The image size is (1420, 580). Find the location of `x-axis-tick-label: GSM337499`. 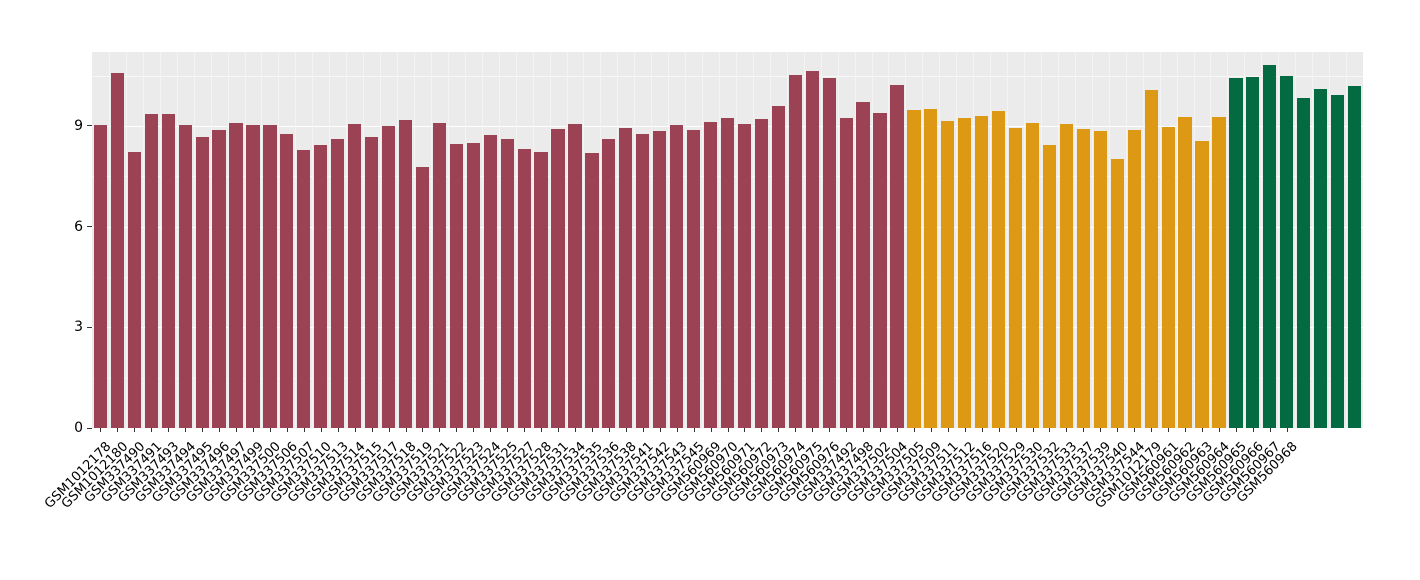

x-axis-tick-label: GSM337499 is located at coordinates (233, 472).